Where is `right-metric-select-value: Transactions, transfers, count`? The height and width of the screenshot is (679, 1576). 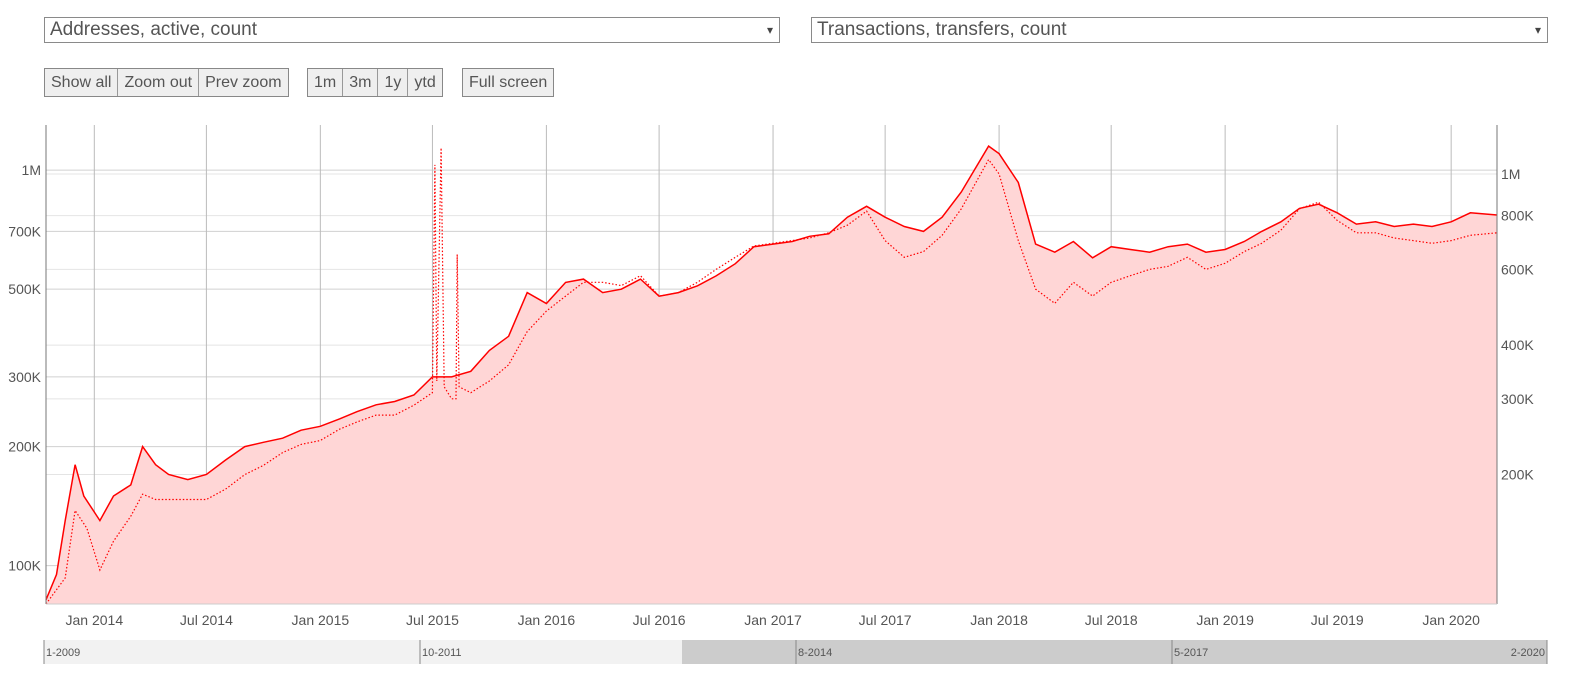 right-metric-select-value: Transactions, transfers, count is located at coordinates (942, 29).